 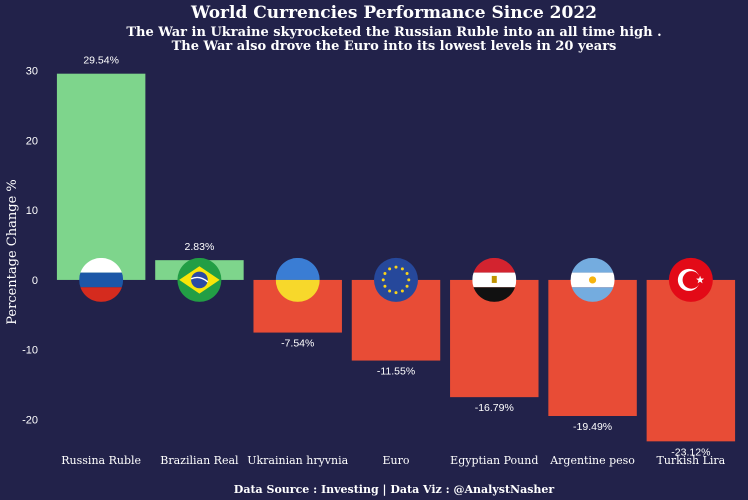 I want to click on x-tick-label: Egyptian Pound, so click(x=494, y=460).